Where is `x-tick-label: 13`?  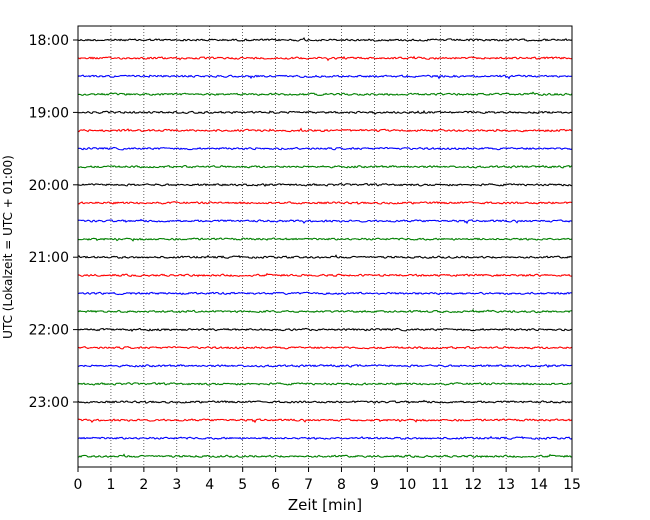 x-tick-label: 13 is located at coordinates (506, 485).